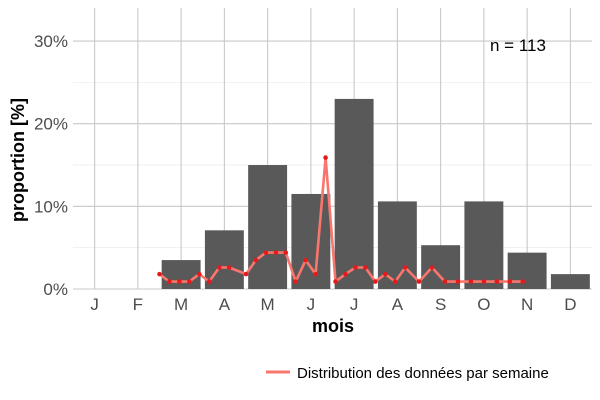  What do you see at coordinates (138, 304) in the screenshot?
I see `x-tick-label: F` at bounding box center [138, 304].